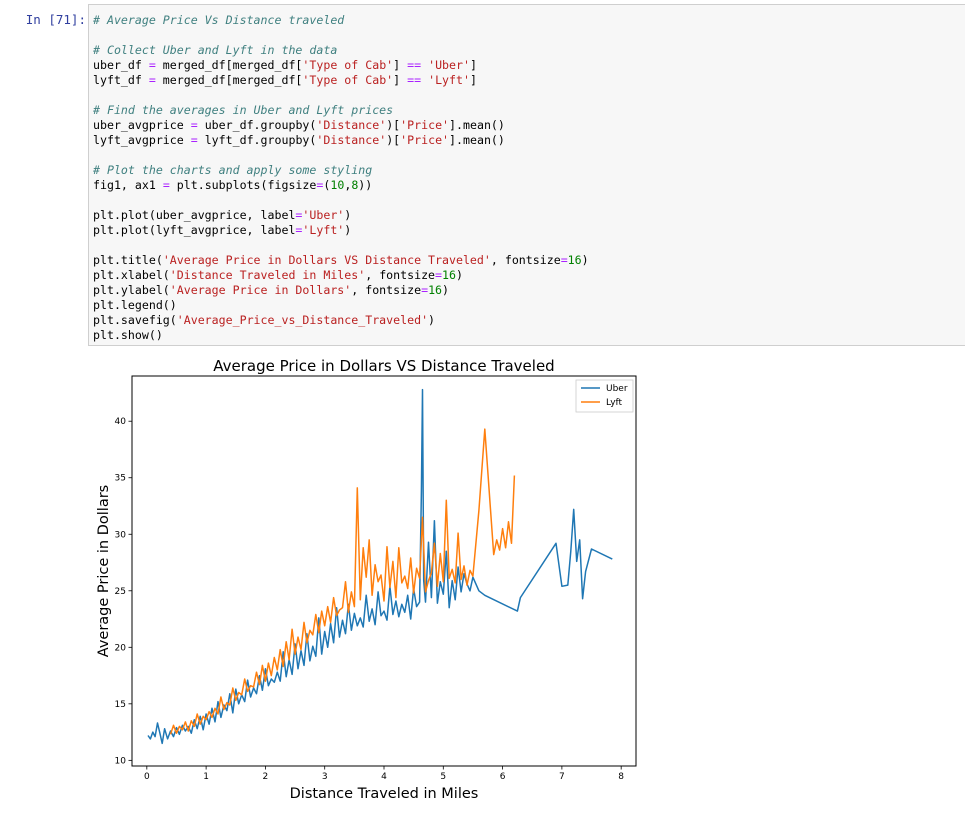 This screenshot has height=814, width=966. Describe the element at coordinates (120, 592) in the screenshot. I see `y-tick-label: 25` at that location.